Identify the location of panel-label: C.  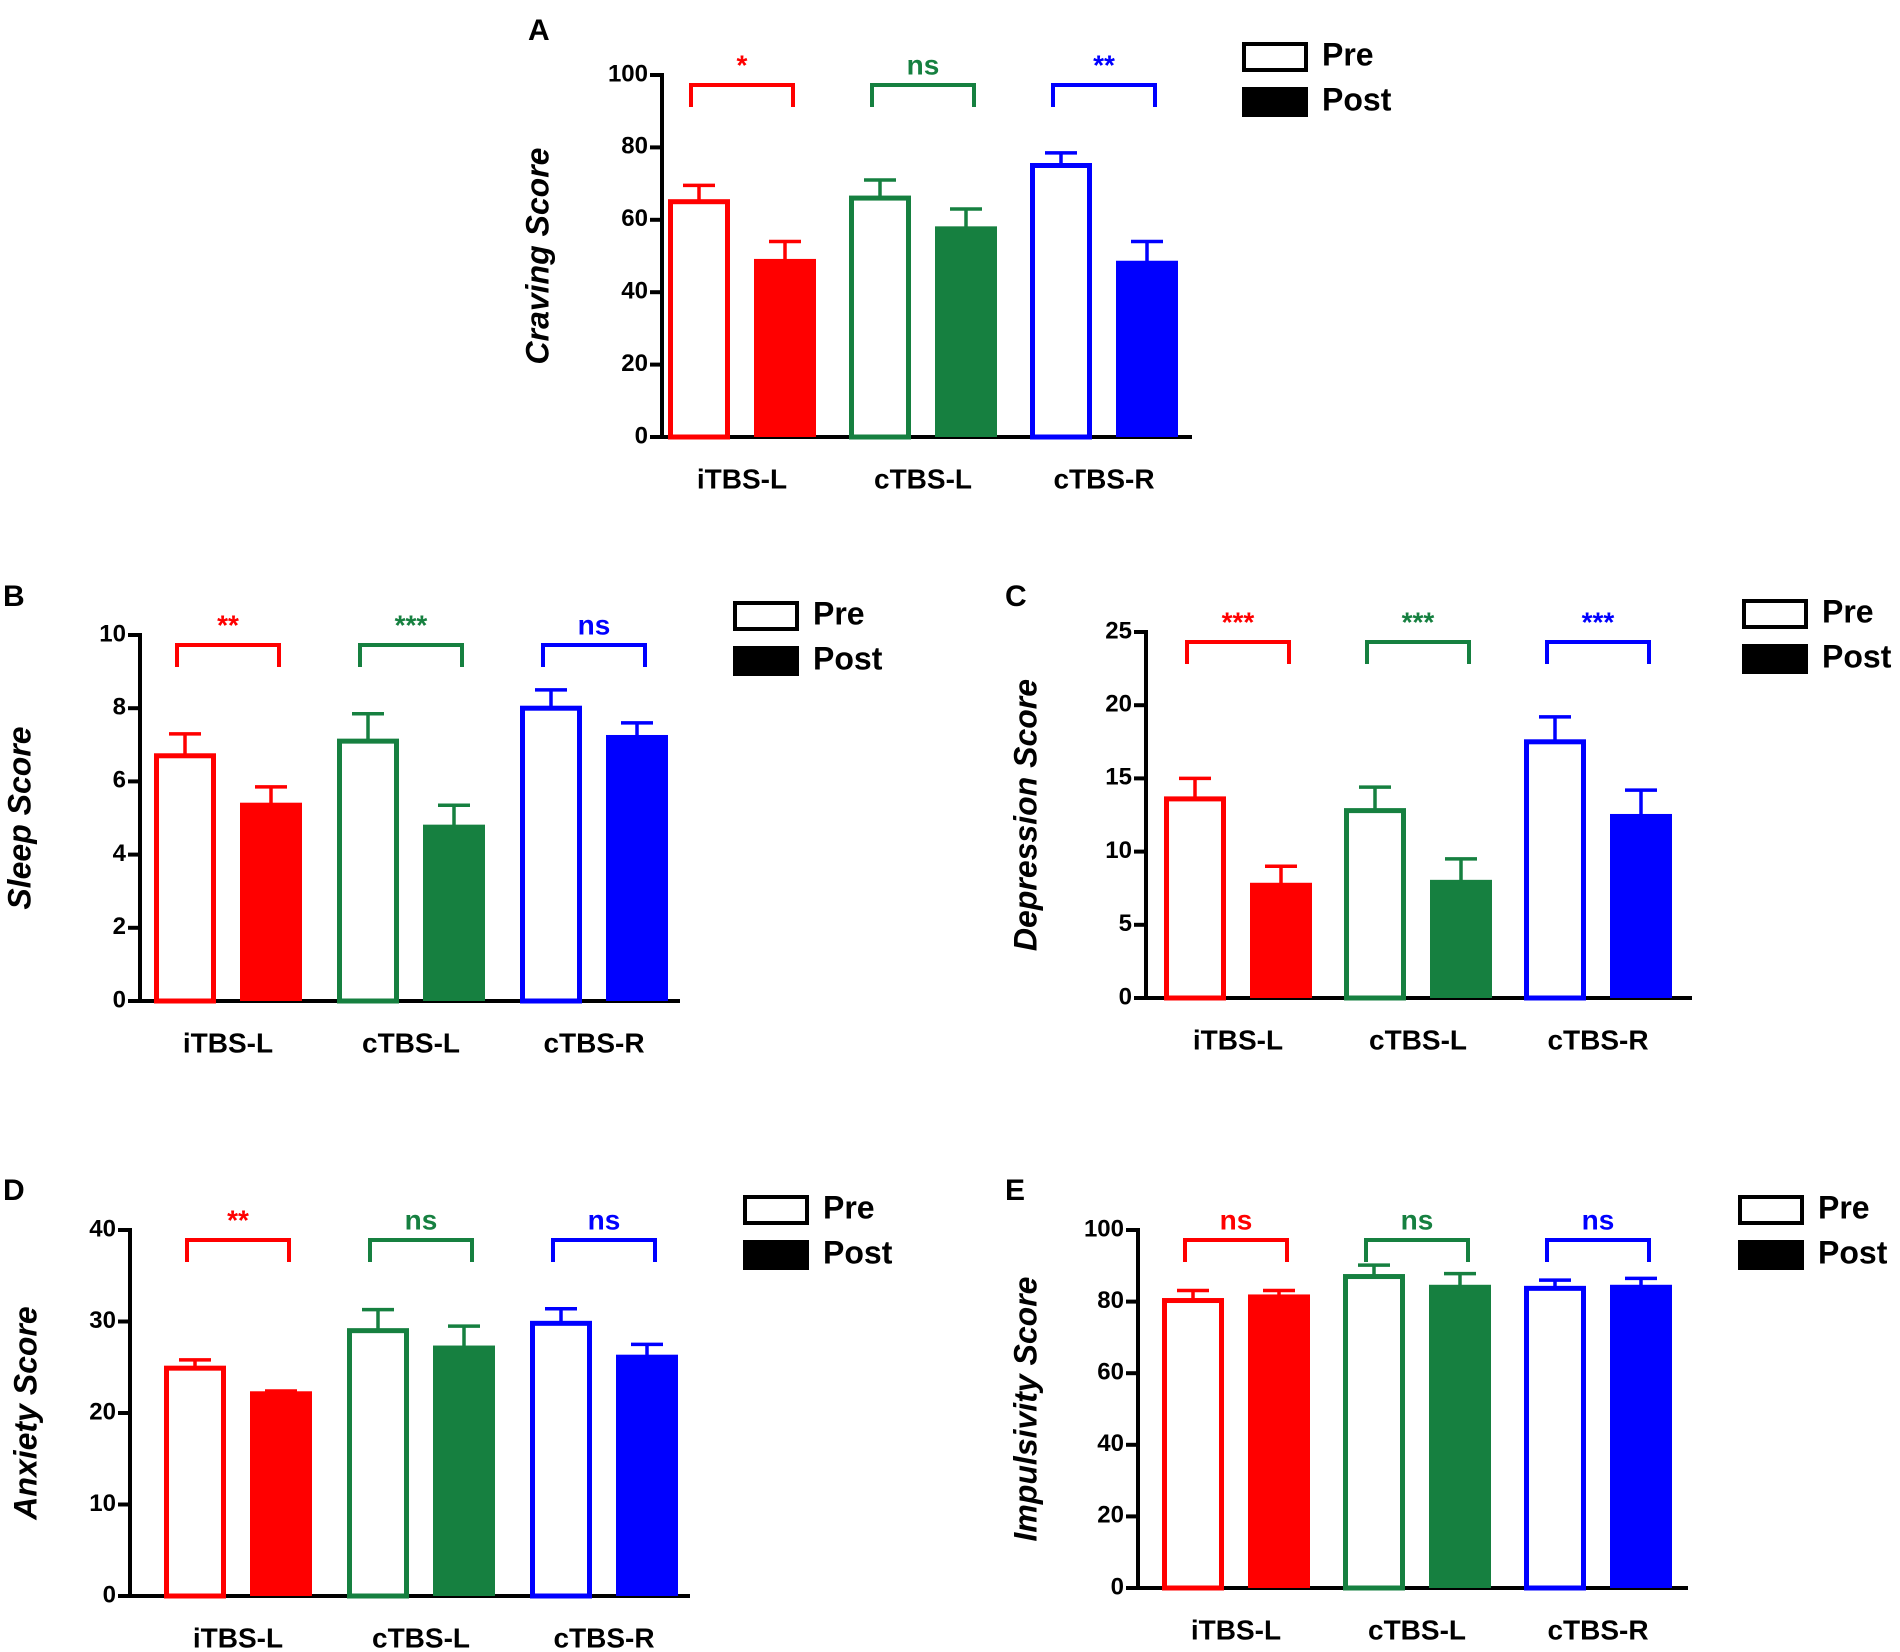
(1016, 596).